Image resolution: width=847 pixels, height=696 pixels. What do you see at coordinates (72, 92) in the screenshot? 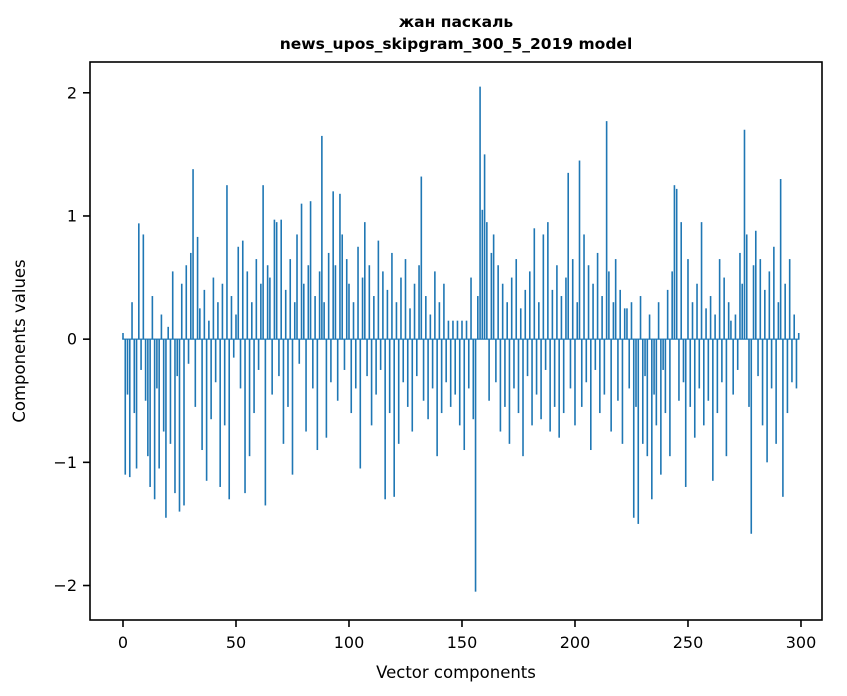
I see `y-tick-label: 2` at bounding box center [72, 92].